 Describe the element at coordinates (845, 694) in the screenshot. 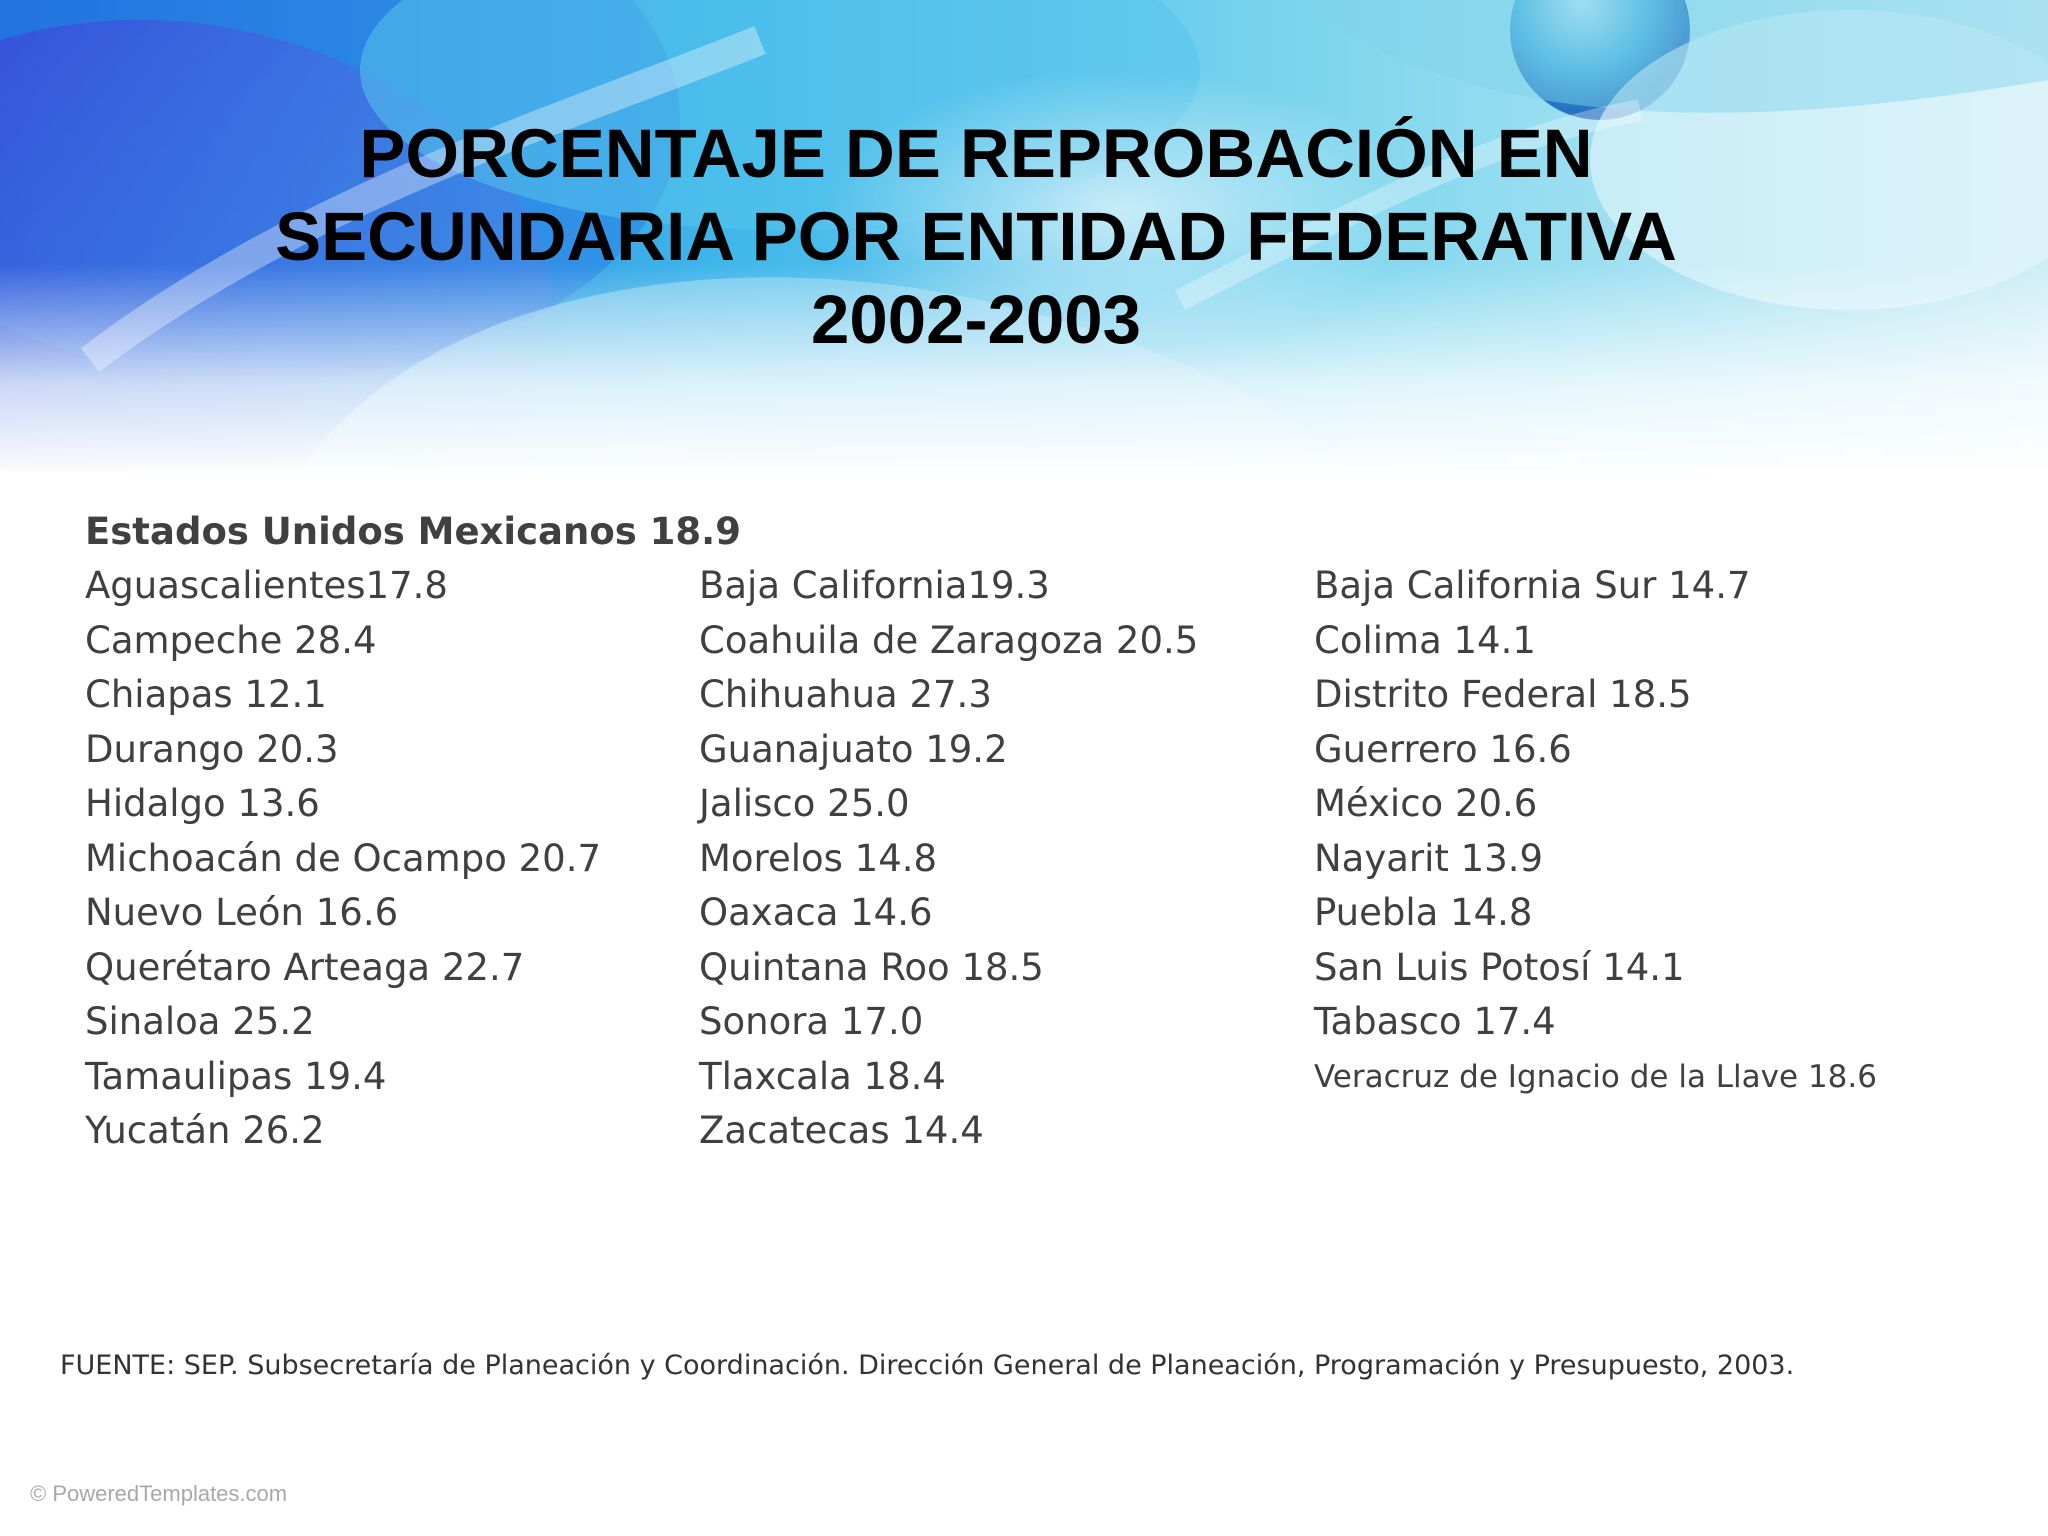

I see `state-entry: Chihuahua 27.3` at that location.